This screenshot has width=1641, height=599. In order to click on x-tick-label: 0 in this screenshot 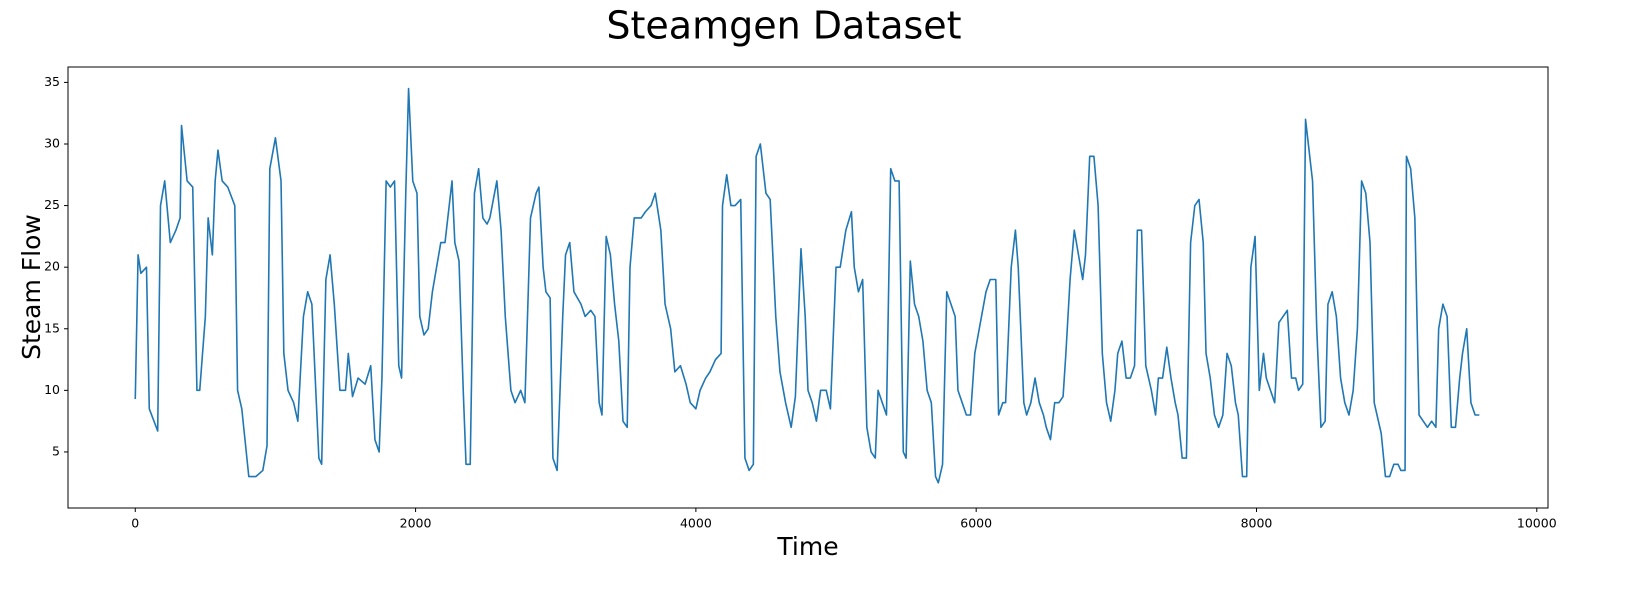, I will do `click(135, 523)`.